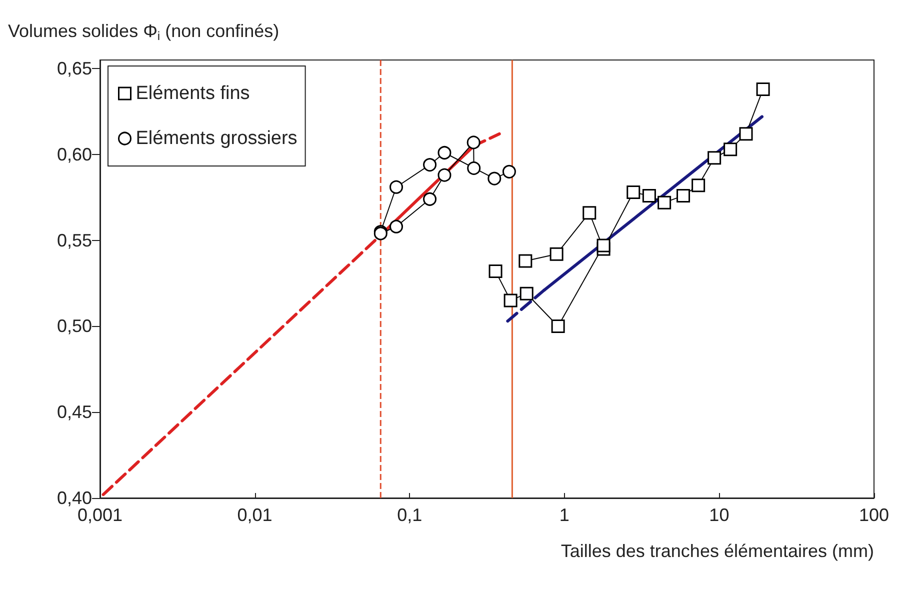 The width and height of the screenshot is (908, 590). Describe the element at coordinates (409, 515) in the screenshot. I see `x-tick-label: 0,1` at that location.